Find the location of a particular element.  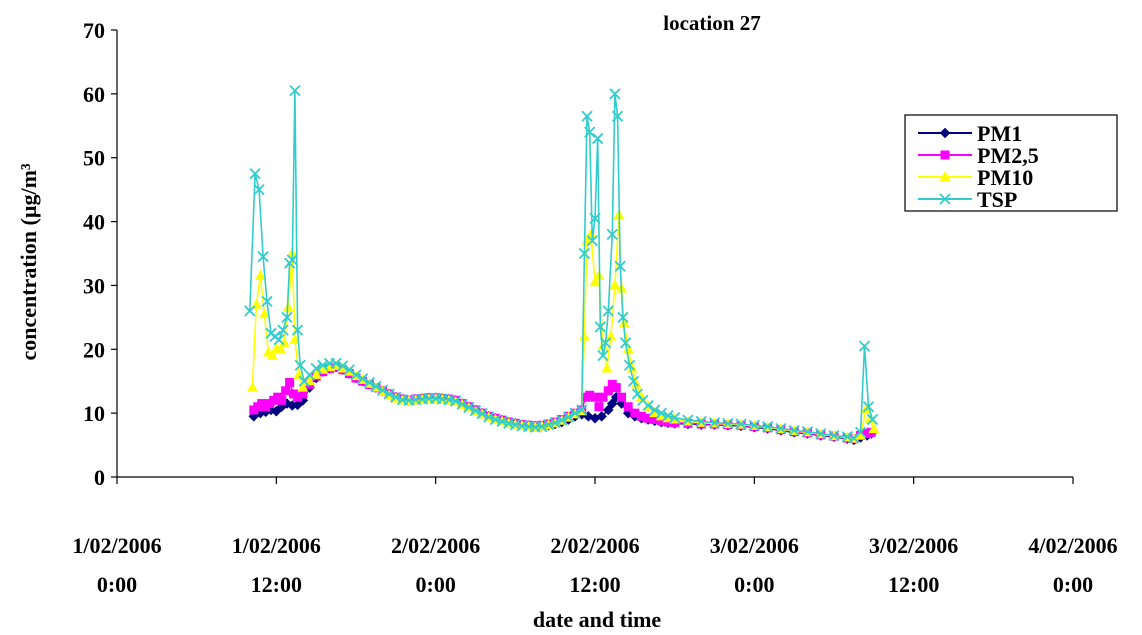

y-tick-label: 70 is located at coordinates (94, 30).